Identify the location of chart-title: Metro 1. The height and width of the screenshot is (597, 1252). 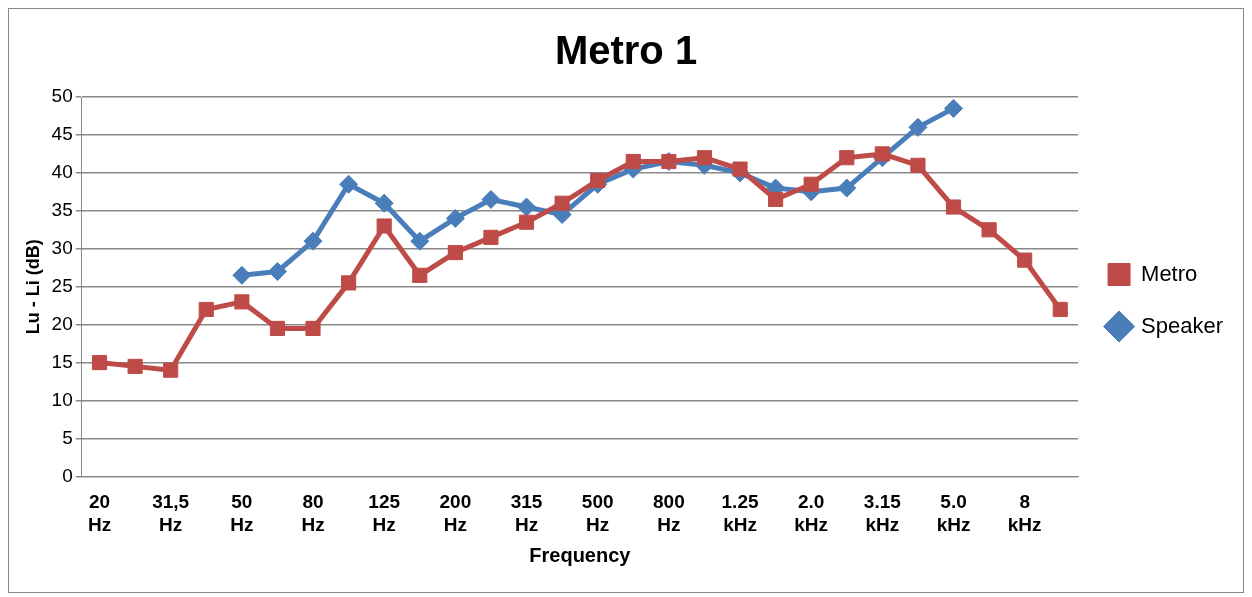
(626, 50).